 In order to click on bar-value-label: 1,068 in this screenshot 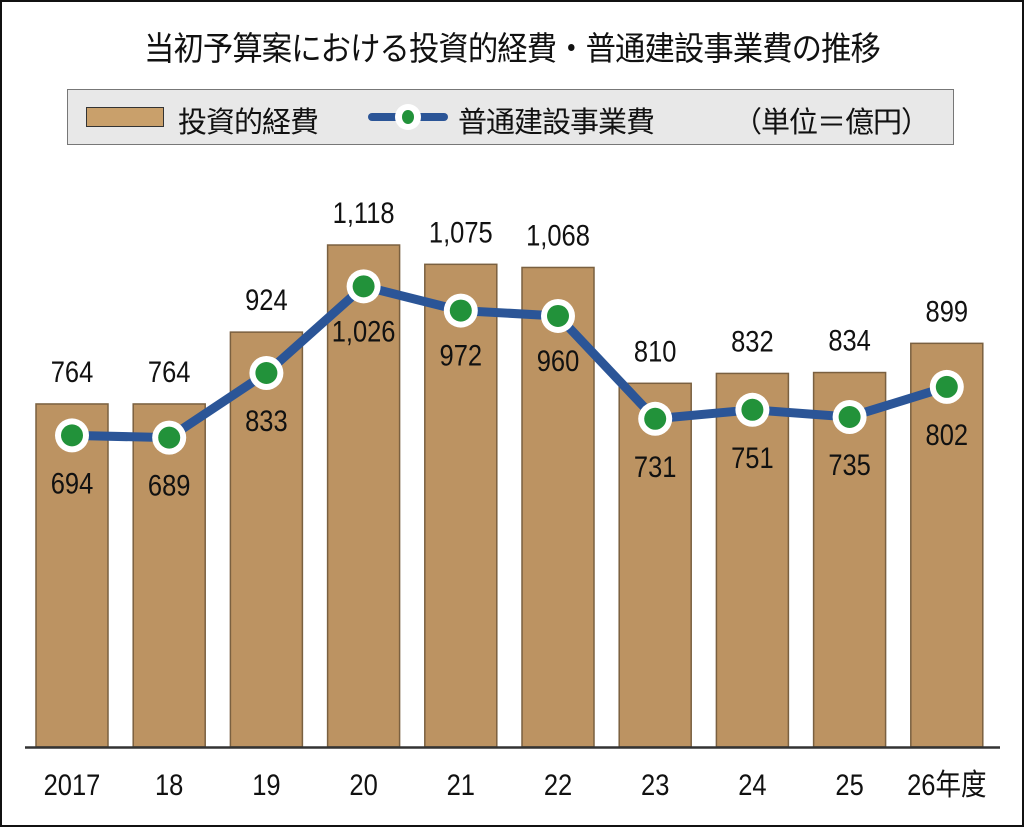, I will do `click(558, 235)`.